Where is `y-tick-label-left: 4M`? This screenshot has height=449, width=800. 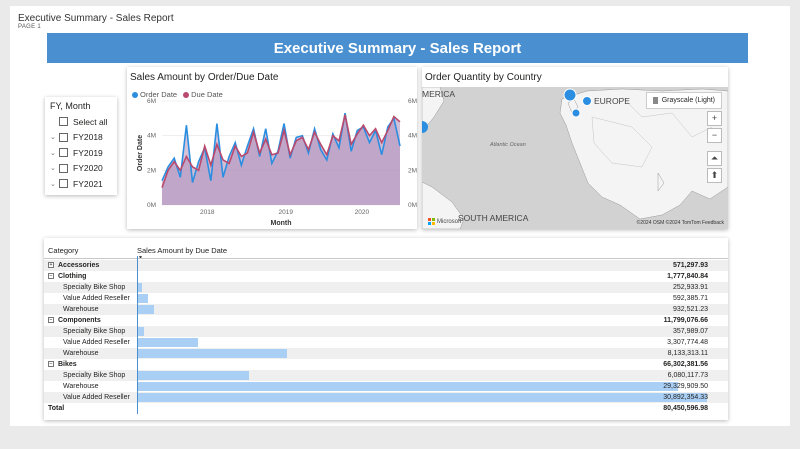 y-tick-label-left: 4M is located at coordinates (151, 136).